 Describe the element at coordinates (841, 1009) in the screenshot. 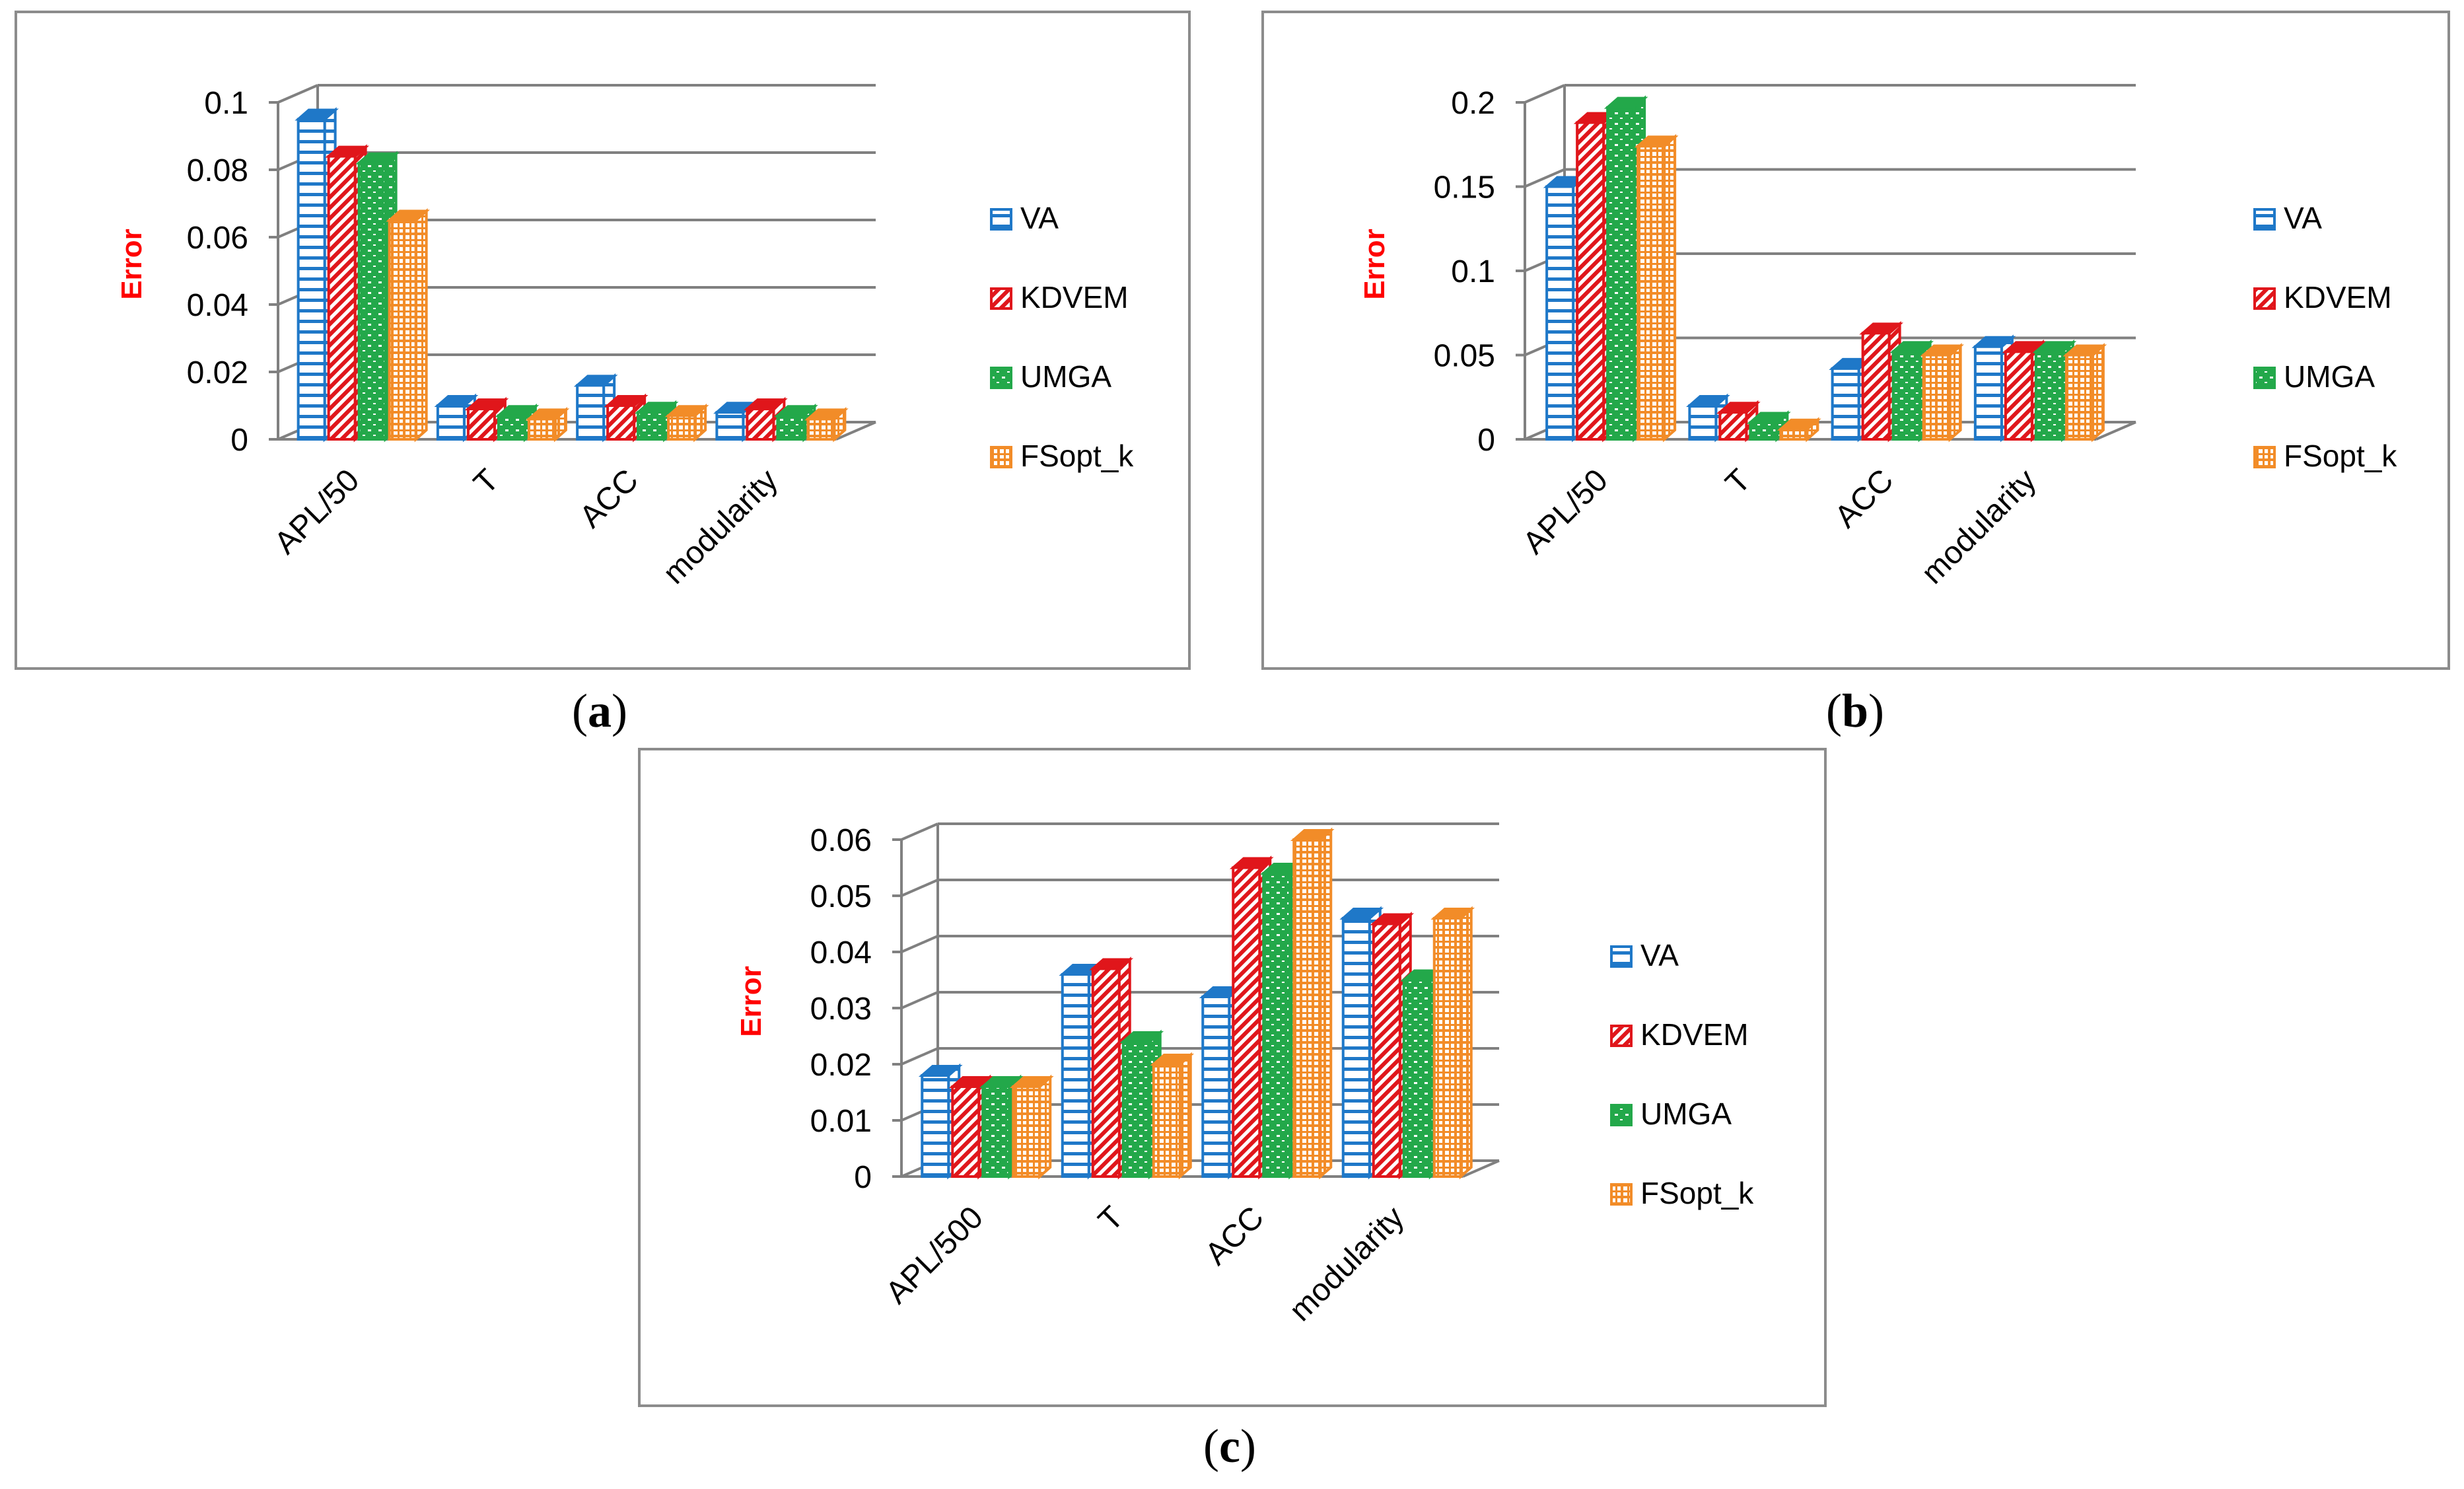

I see `y-tick-label: 0.03` at that location.